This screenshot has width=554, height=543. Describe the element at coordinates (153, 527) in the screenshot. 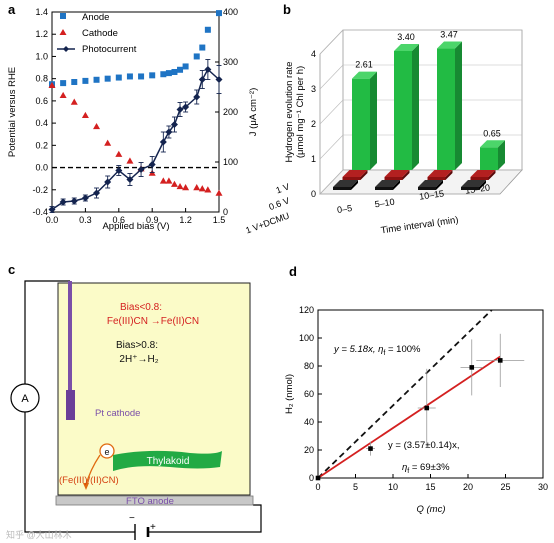

I see `battery-plus: +` at that location.